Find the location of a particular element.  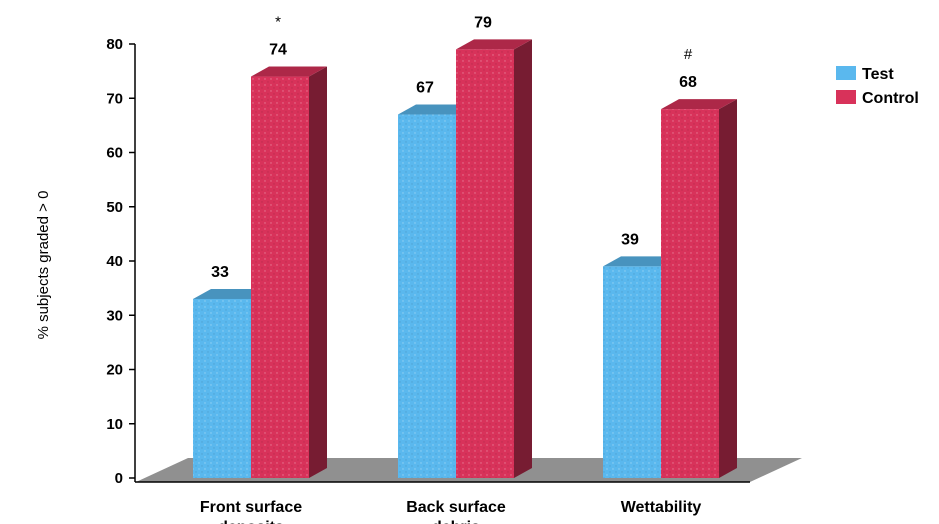

y-tick-label: 30 is located at coordinates (114, 315).